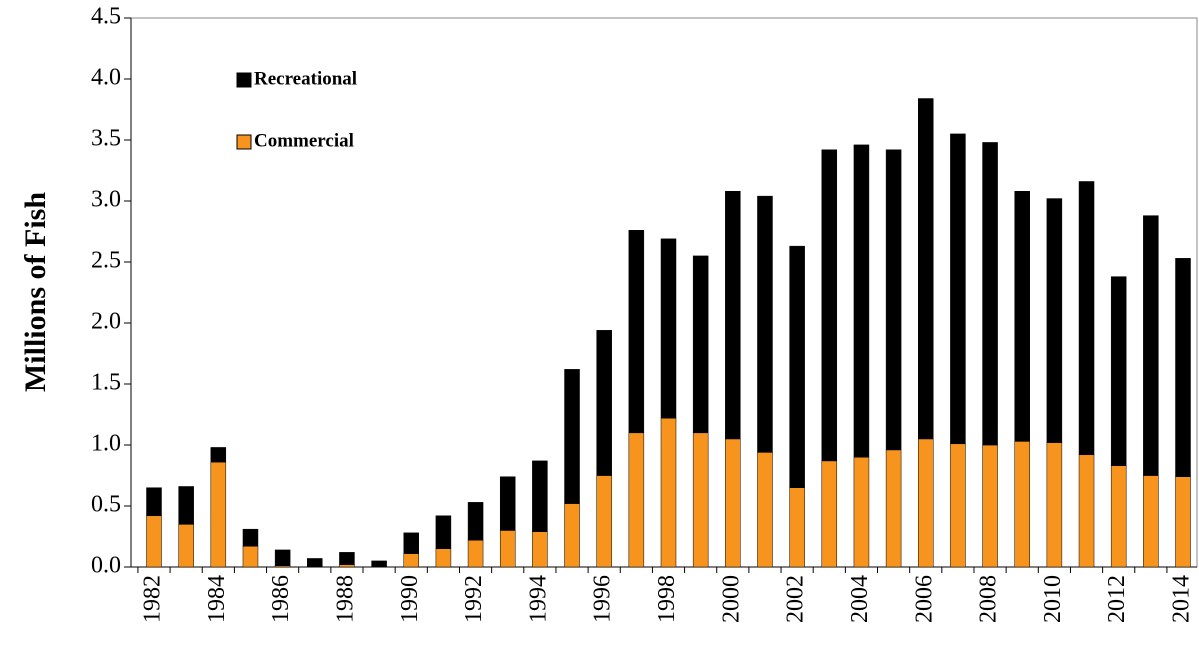  I want to click on x-tick-label: 2014, so click(1182, 599).